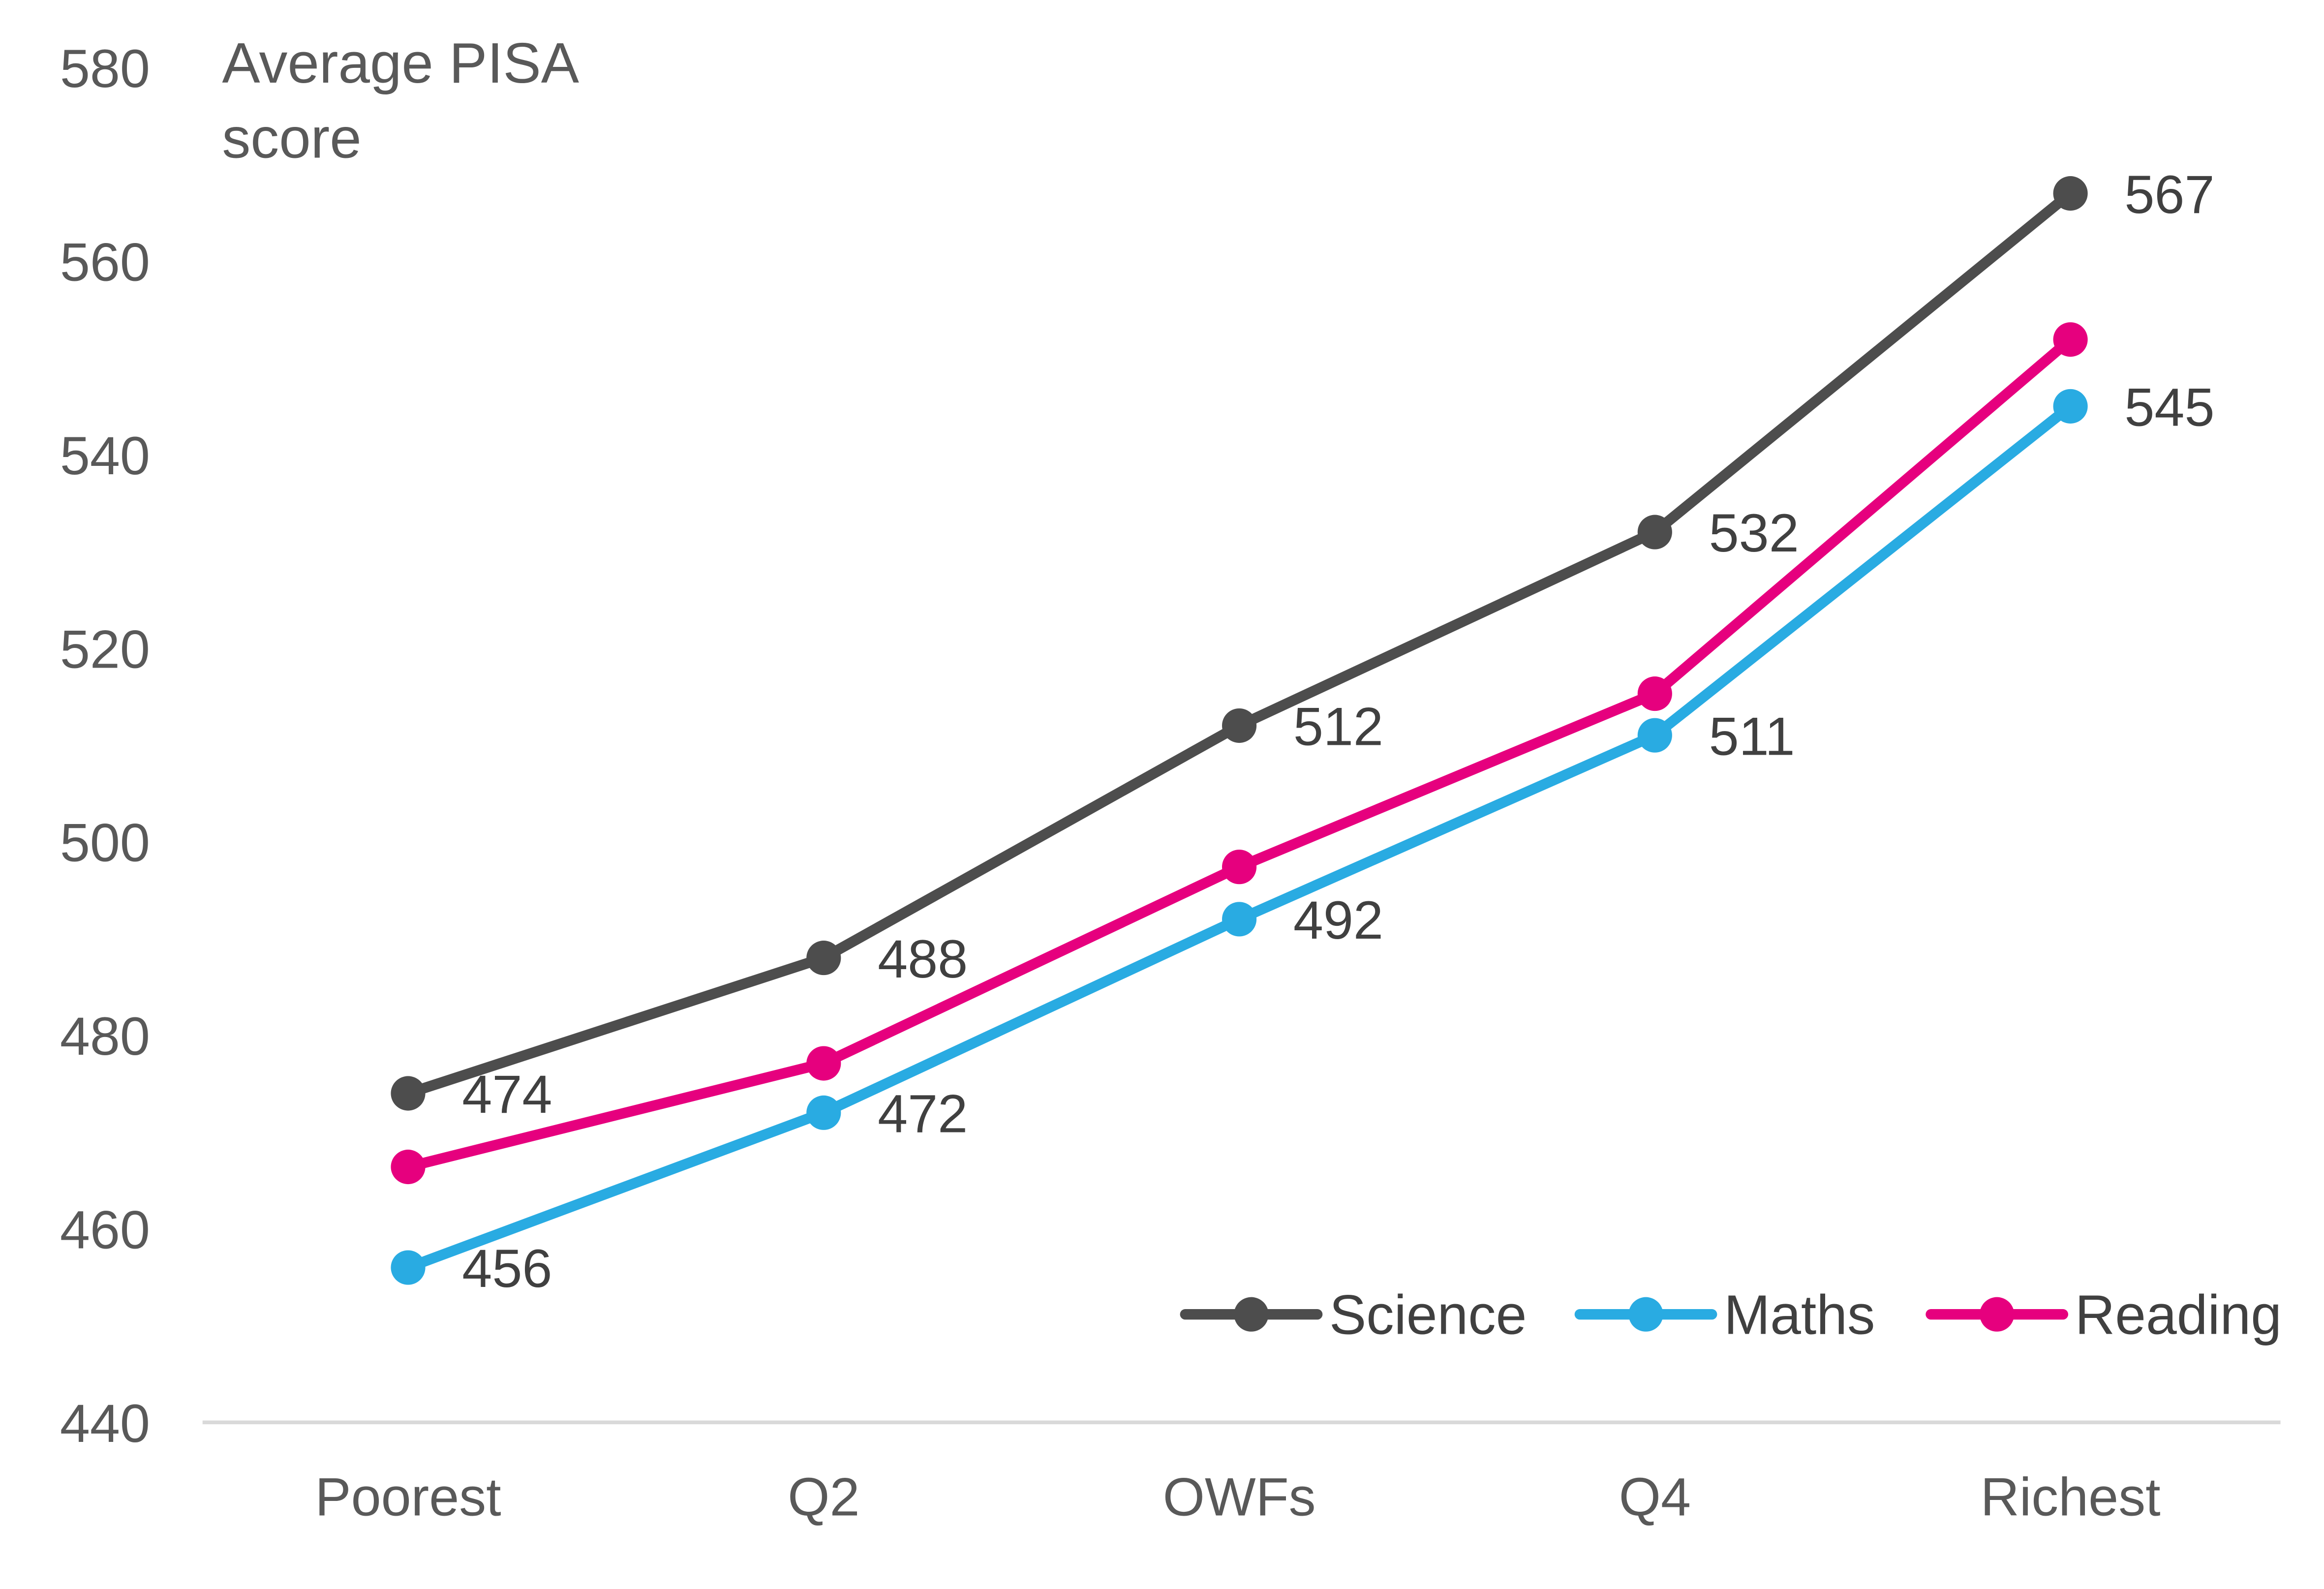 This screenshot has width=2324, height=1589. Describe the element at coordinates (105, 649) in the screenshot. I see `y-tick-label: 520` at that location.